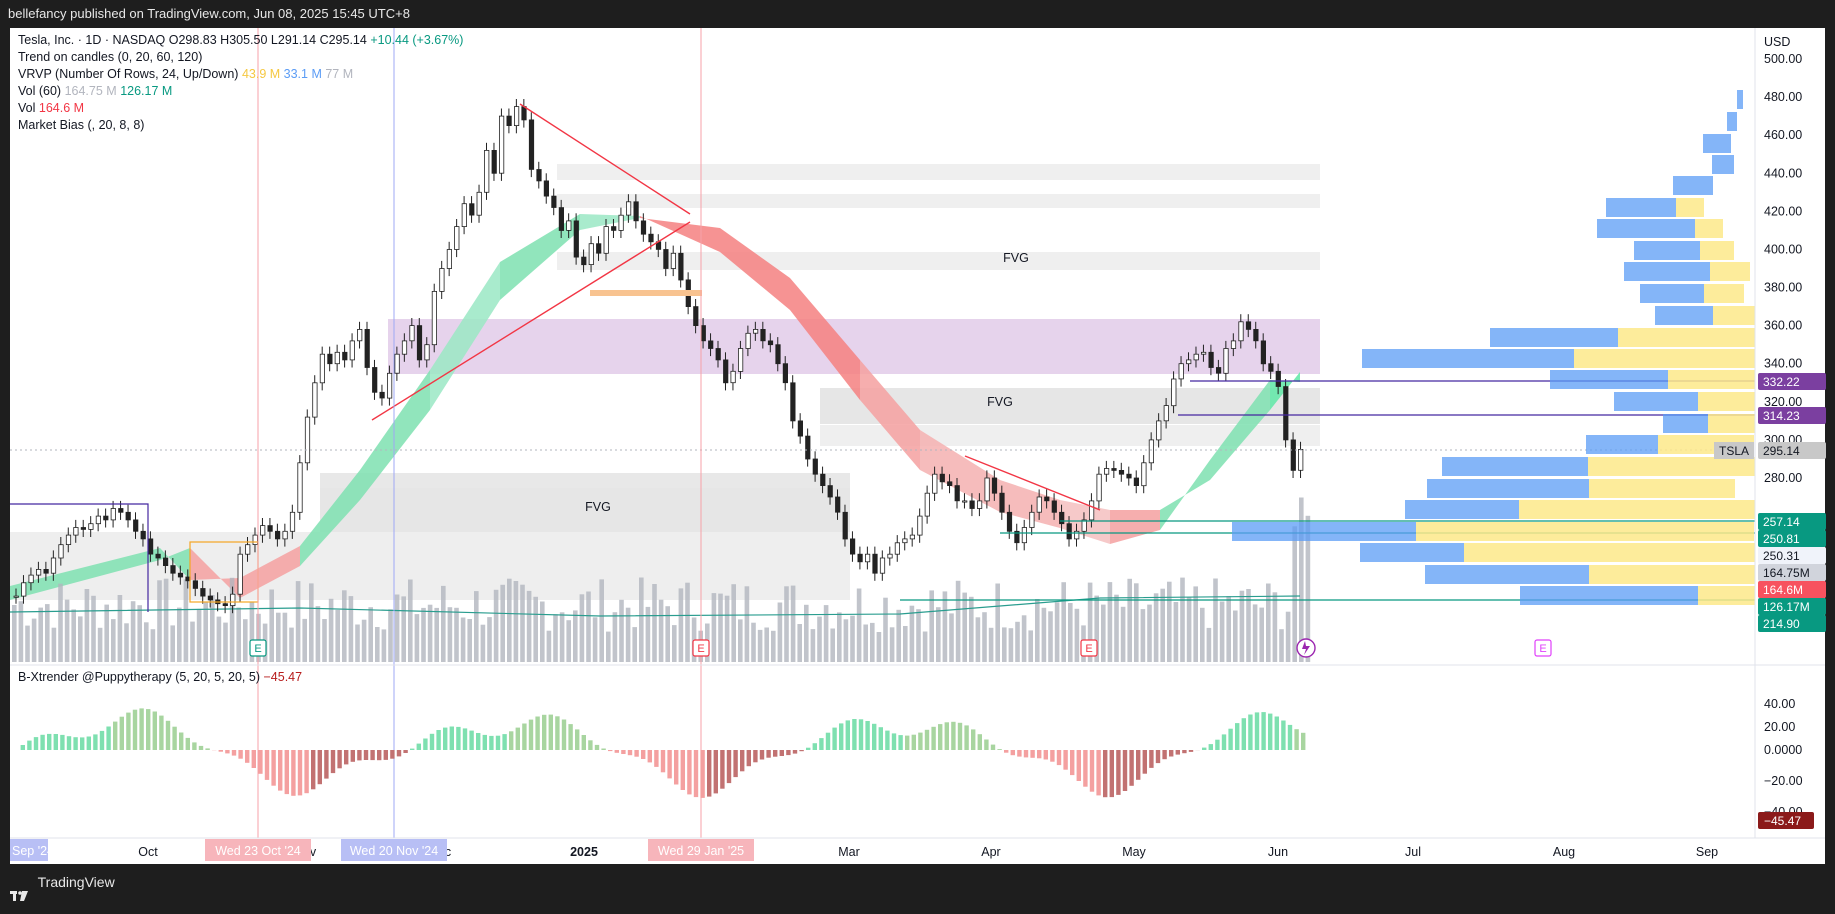  What do you see at coordinates (1786, 573) in the screenshot?
I see `price-tag-value: 164.75M` at bounding box center [1786, 573].